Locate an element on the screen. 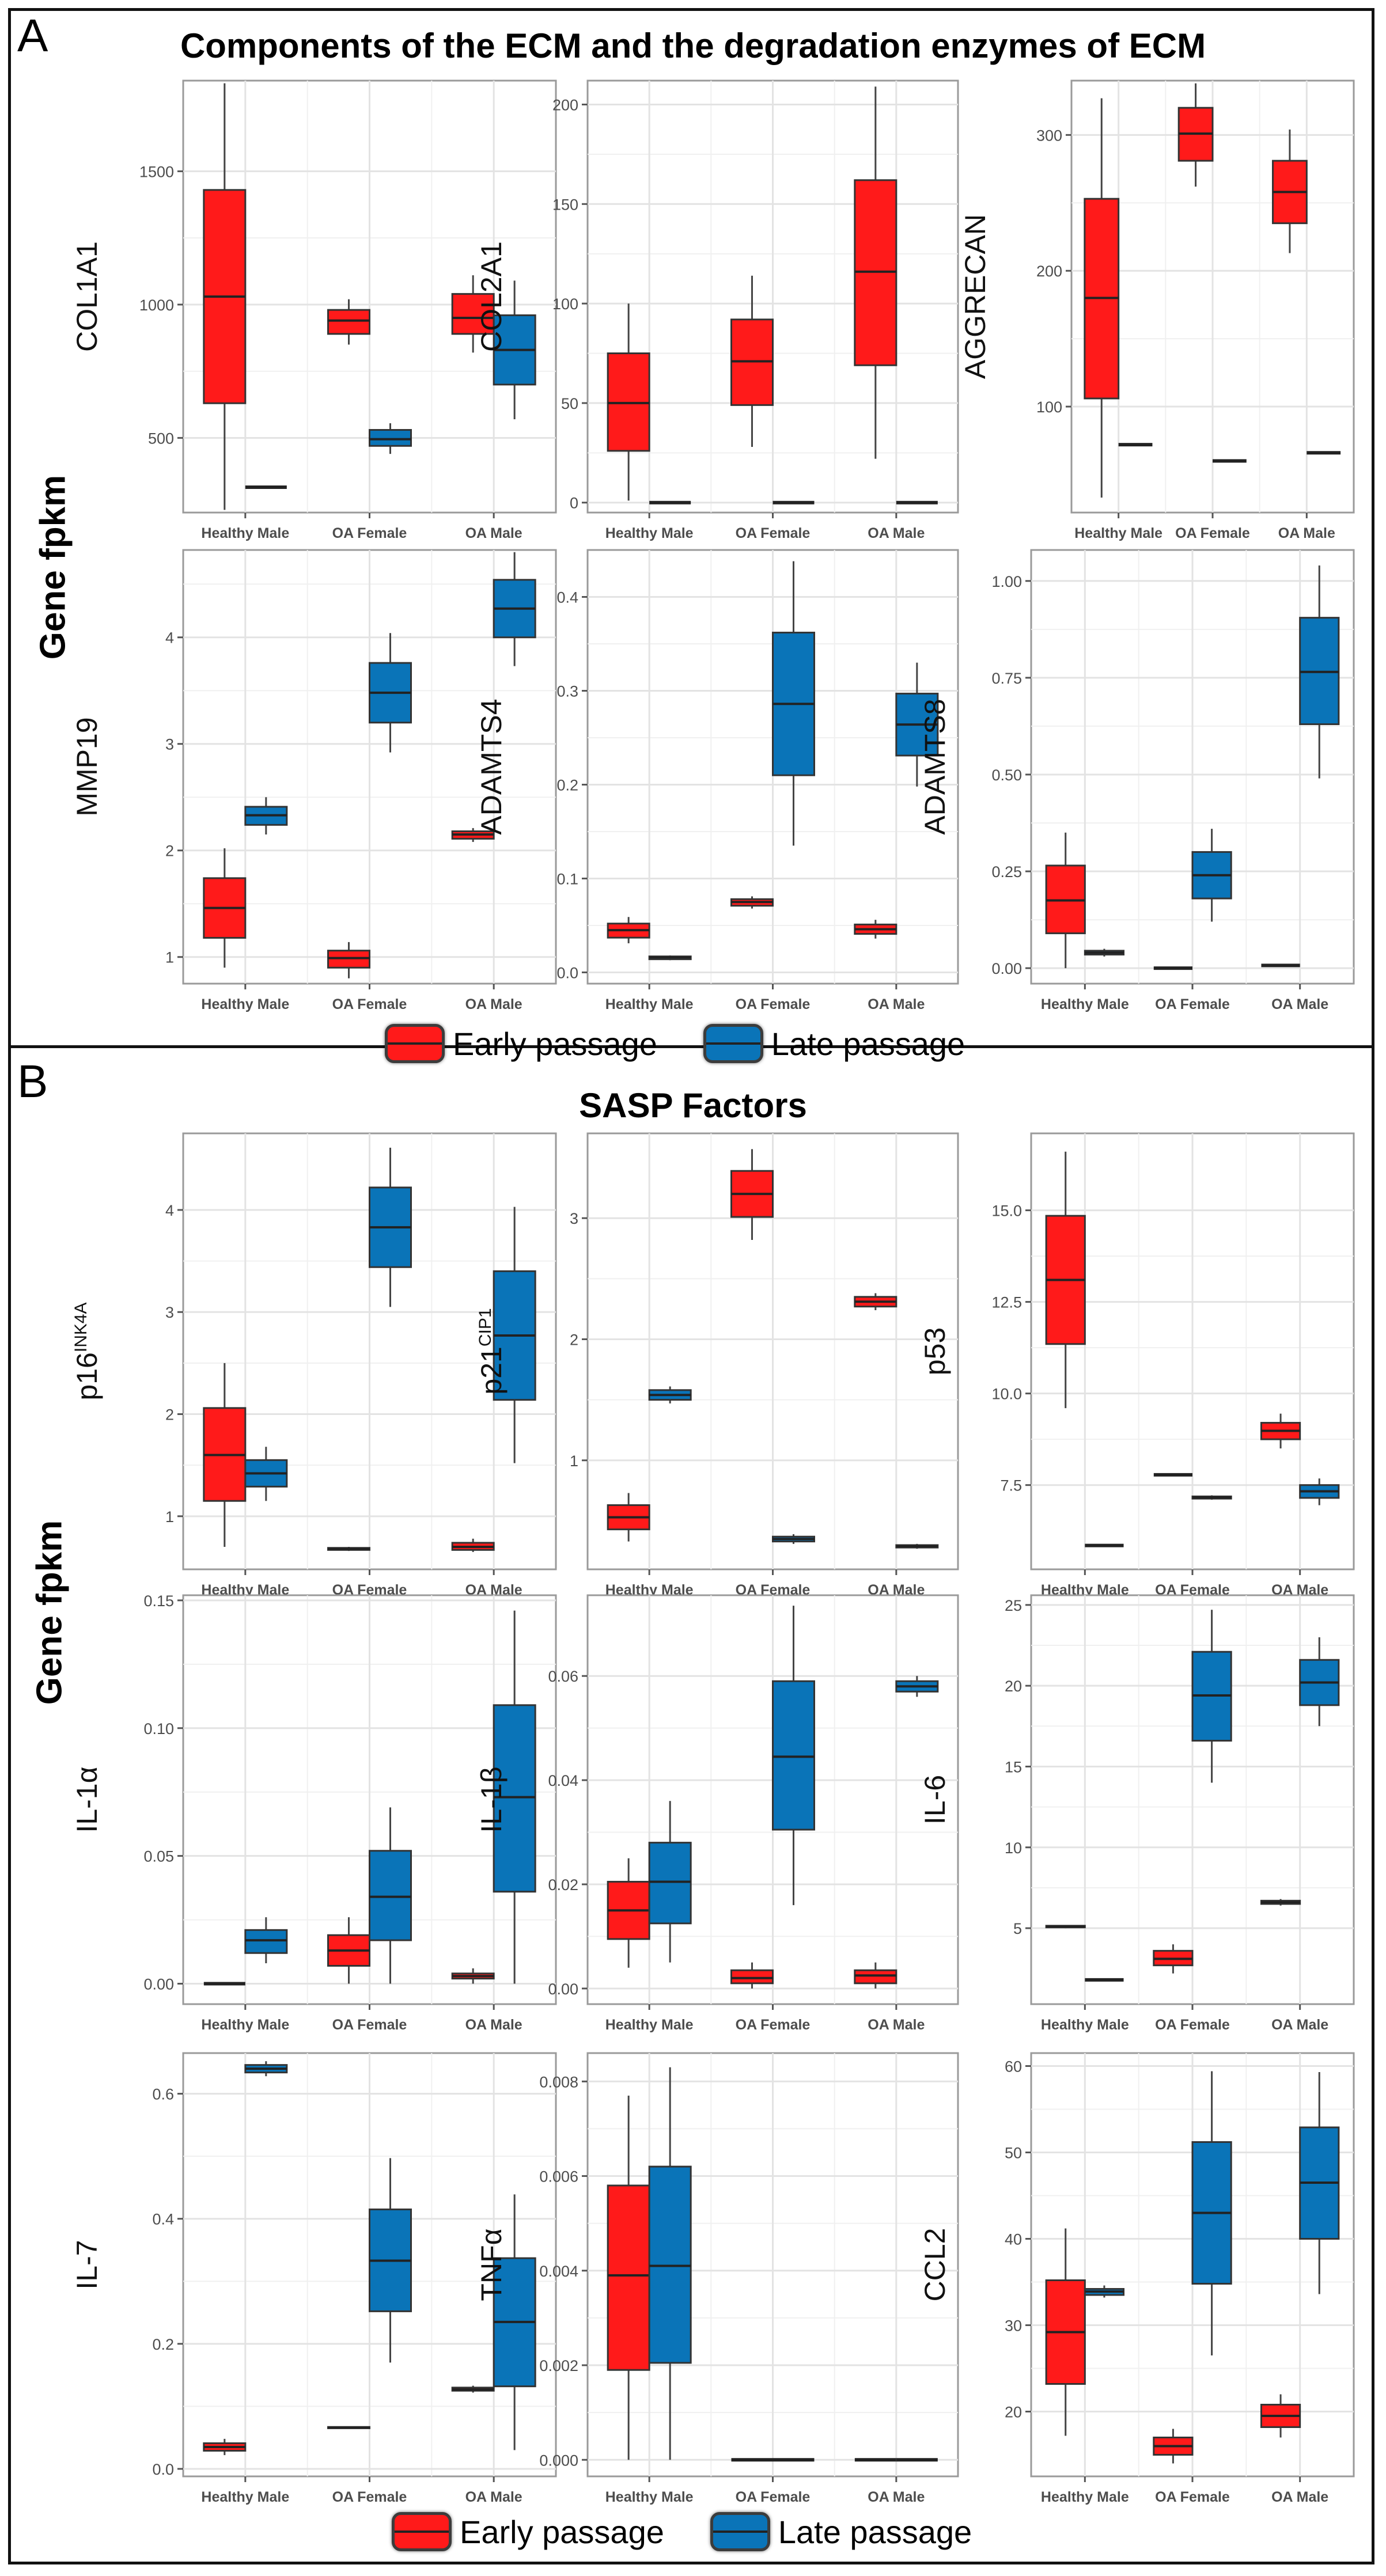 The height and width of the screenshot is (2576, 1386). legend-label-early: Early passage is located at coordinates (555, 1043).